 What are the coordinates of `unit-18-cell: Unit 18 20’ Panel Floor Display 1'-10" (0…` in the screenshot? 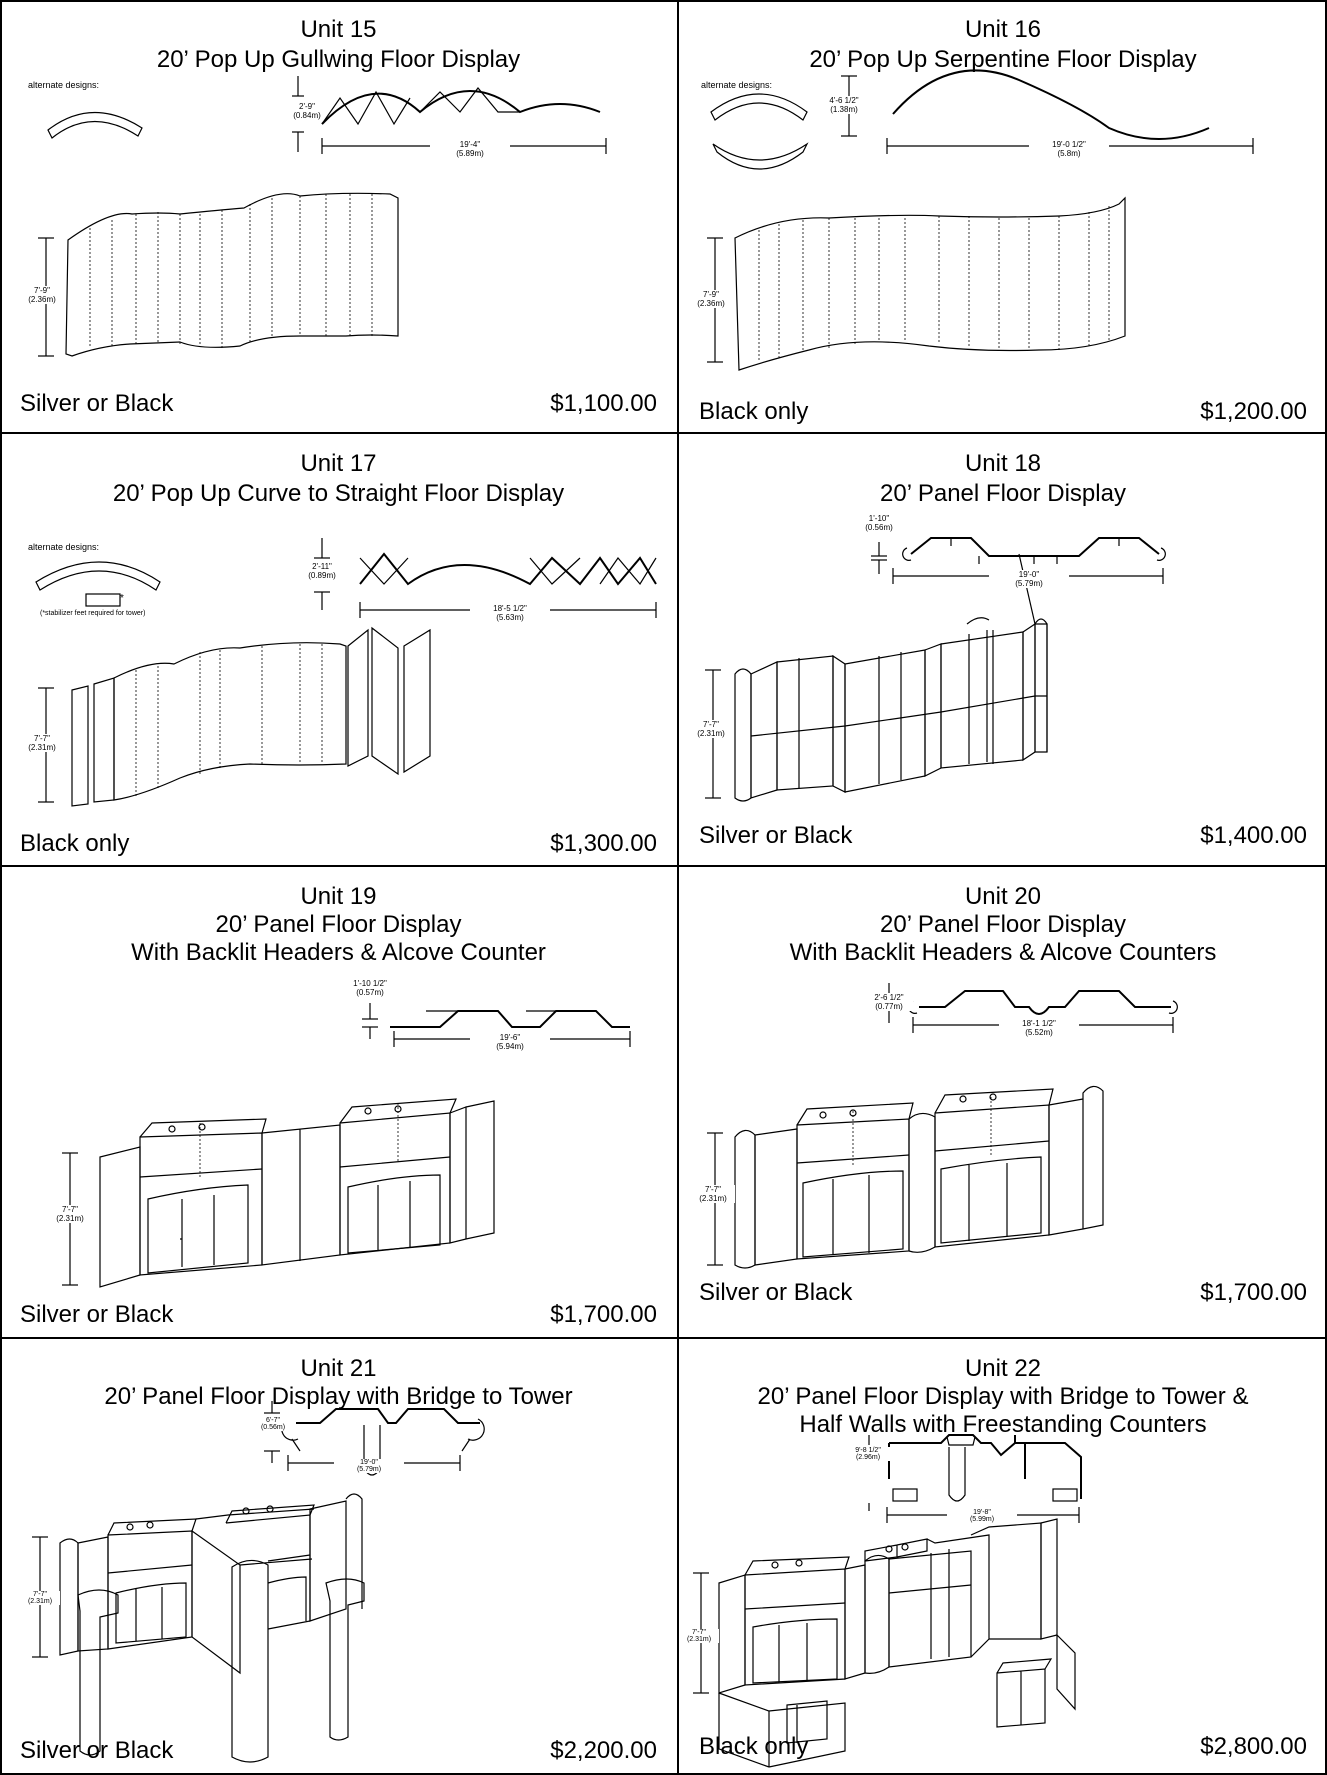 It's located at (1003, 649).